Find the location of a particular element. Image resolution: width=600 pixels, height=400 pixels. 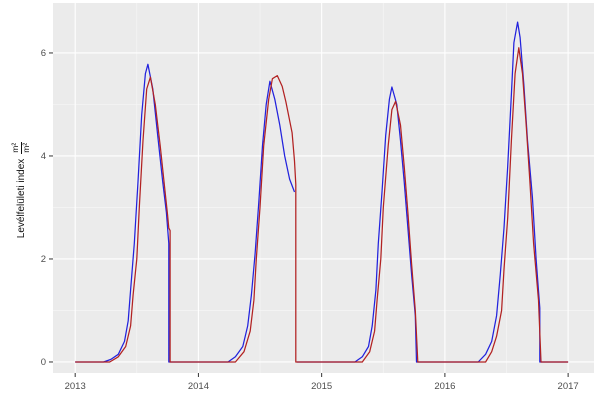

y-axis-title-text: Levélfelületi index is located at coordinates (21, 198).